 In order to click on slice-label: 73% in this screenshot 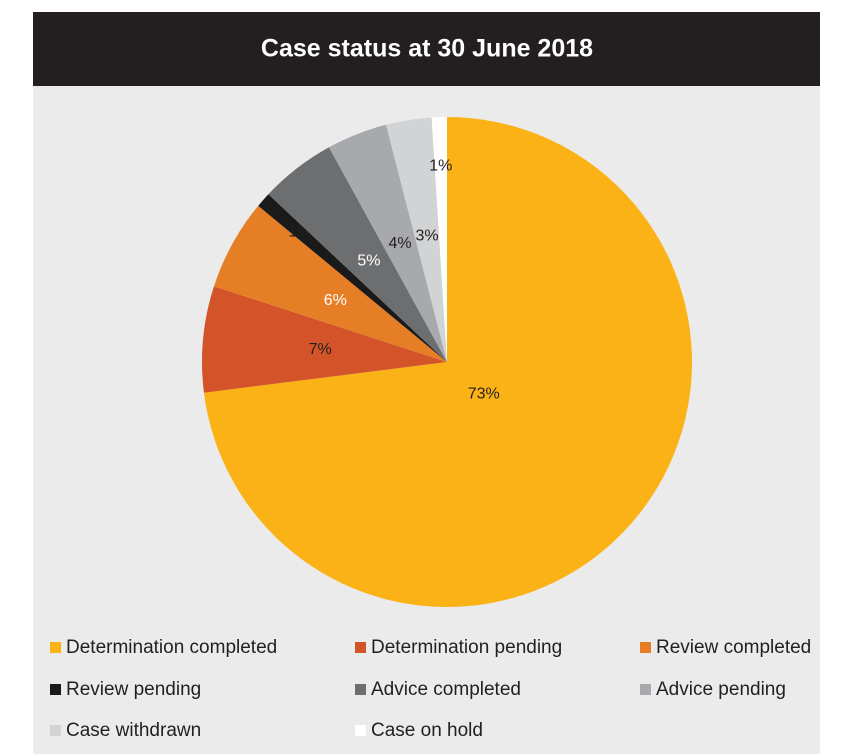, I will do `click(484, 394)`.